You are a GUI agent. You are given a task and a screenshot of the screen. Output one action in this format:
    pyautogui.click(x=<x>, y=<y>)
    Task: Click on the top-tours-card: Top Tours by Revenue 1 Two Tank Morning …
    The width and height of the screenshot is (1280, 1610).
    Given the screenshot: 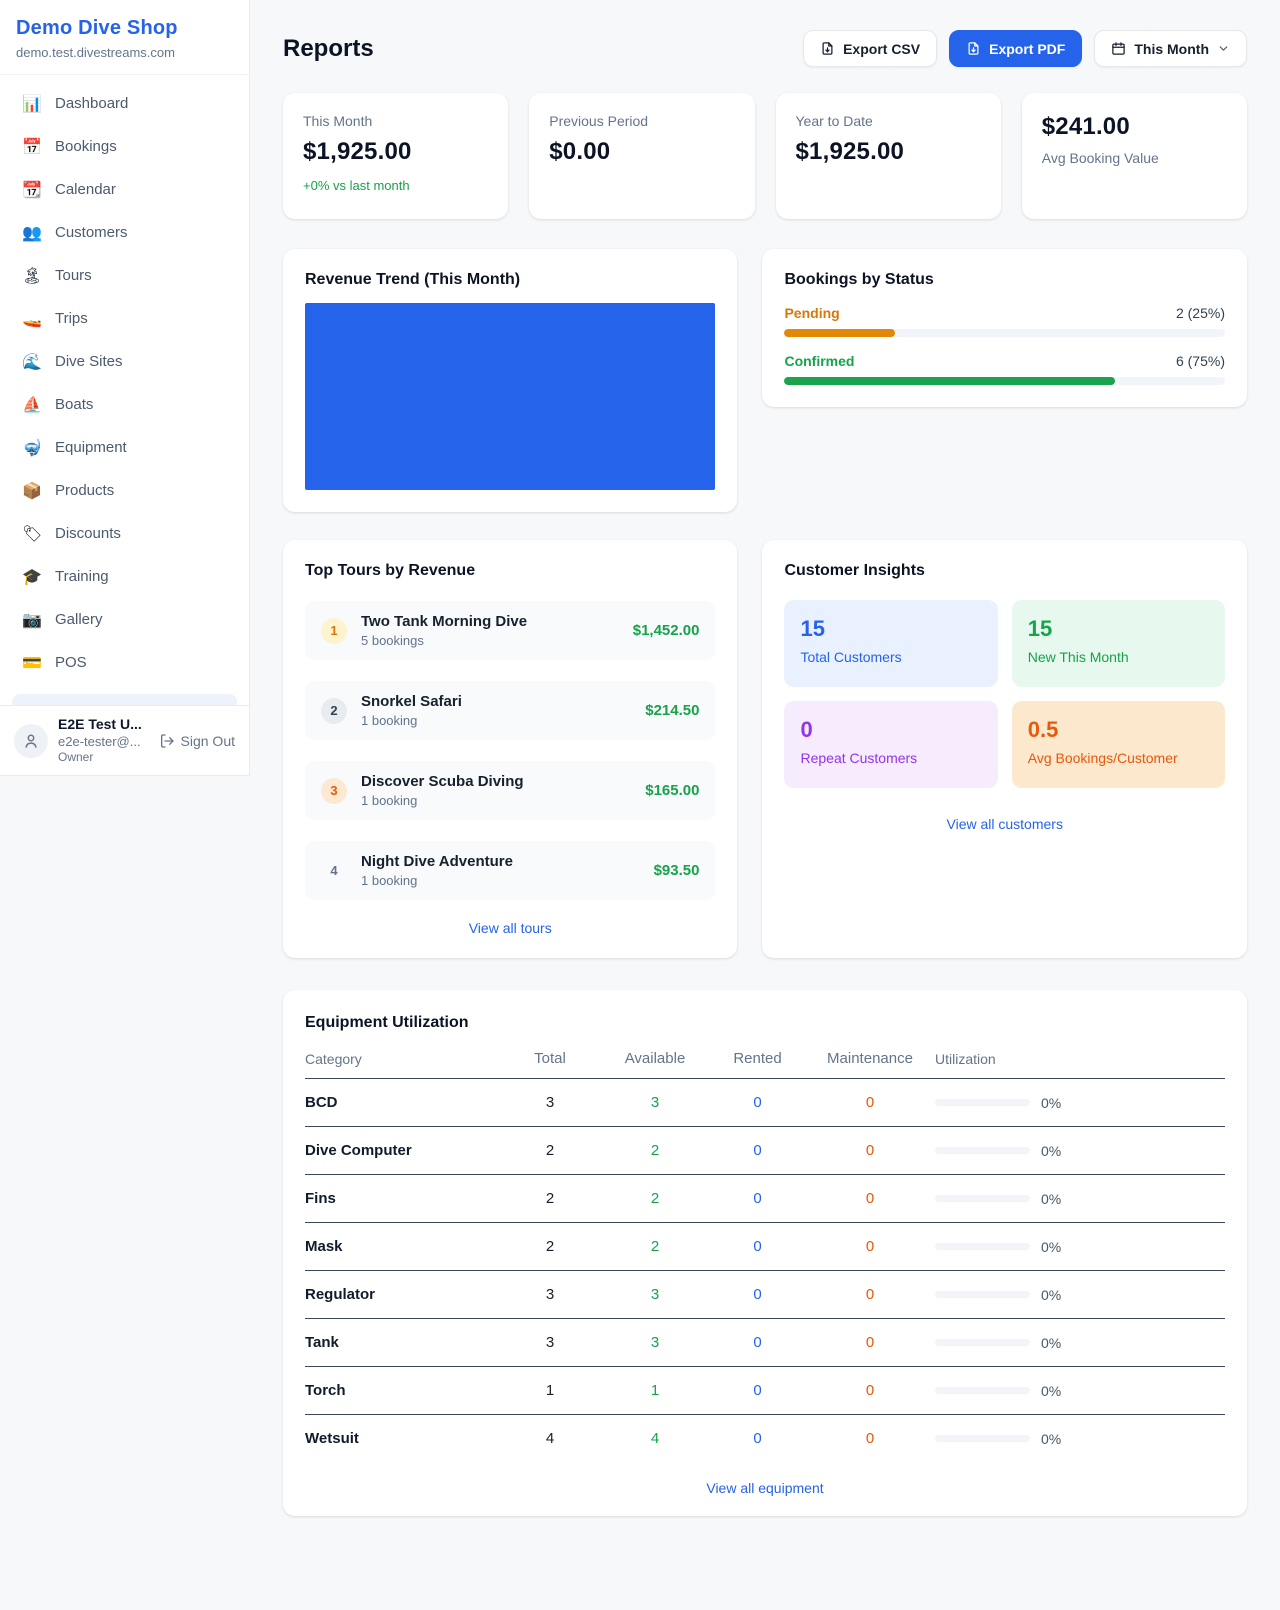 What is the action you would take?
    pyautogui.click(x=510, y=749)
    